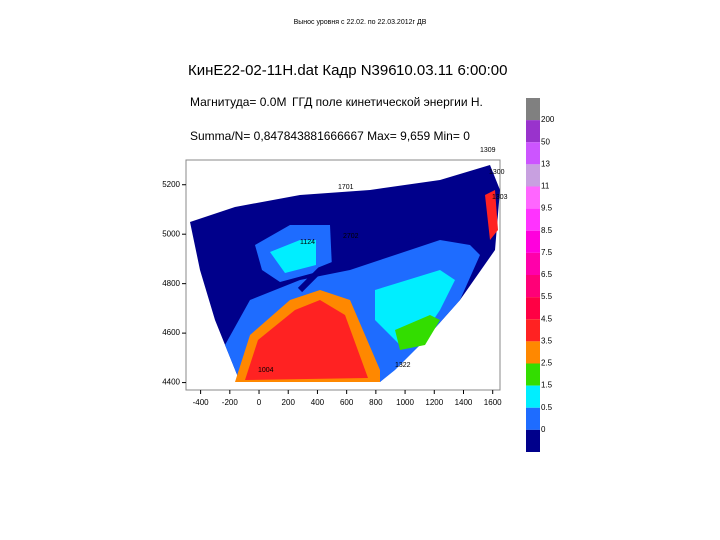 Image resolution: width=720 pixels, height=540 pixels. Describe the element at coordinates (346, 187) in the screenshot. I see `station-label: 1701` at that location.